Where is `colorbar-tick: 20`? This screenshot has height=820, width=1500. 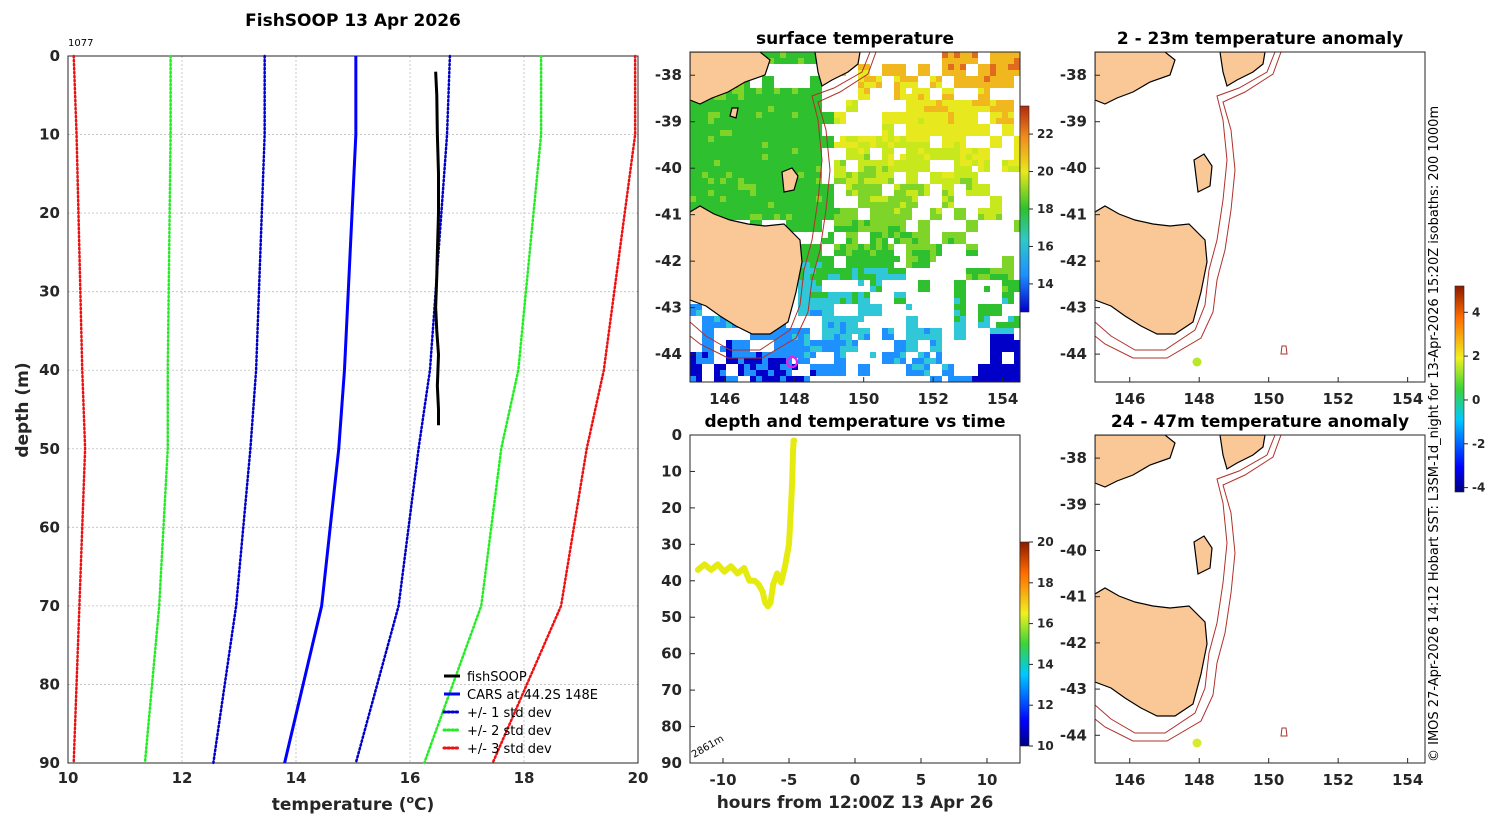 colorbar-tick: 20 is located at coordinates (1045, 172).